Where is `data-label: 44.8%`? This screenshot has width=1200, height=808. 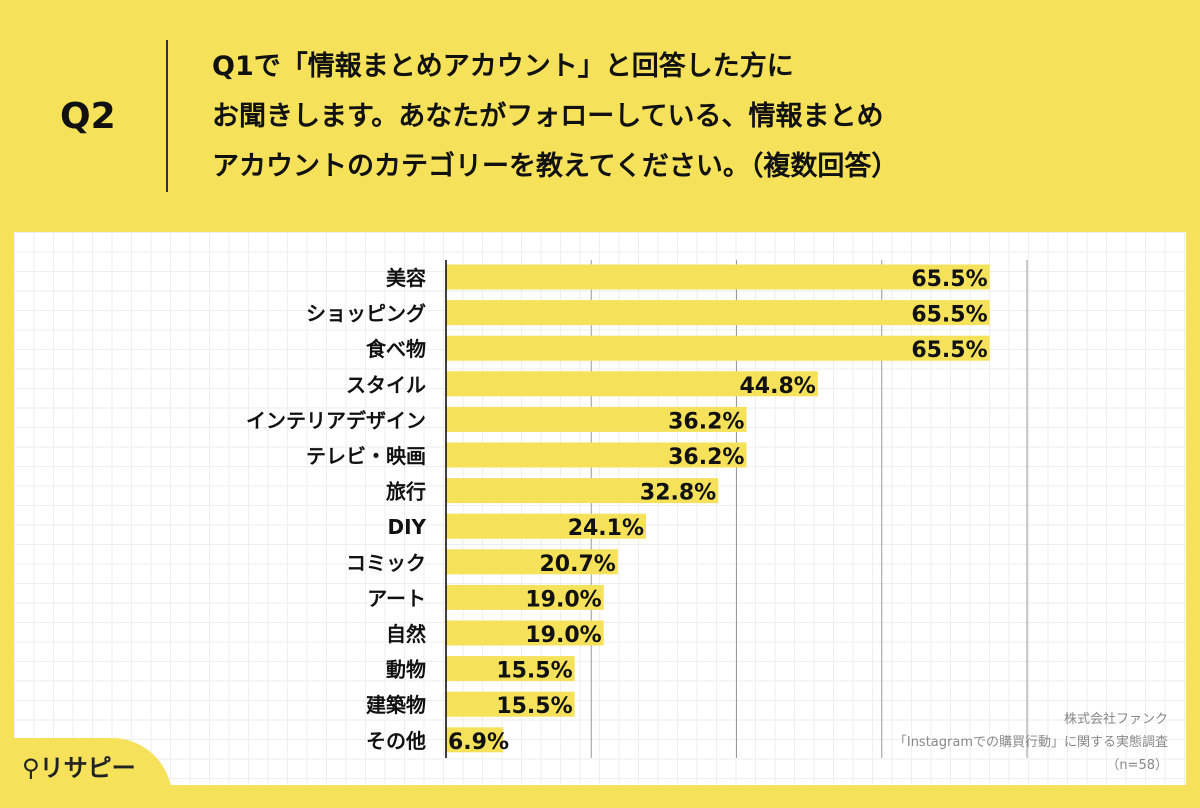 data-label: 44.8% is located at coordinates (778, 386).